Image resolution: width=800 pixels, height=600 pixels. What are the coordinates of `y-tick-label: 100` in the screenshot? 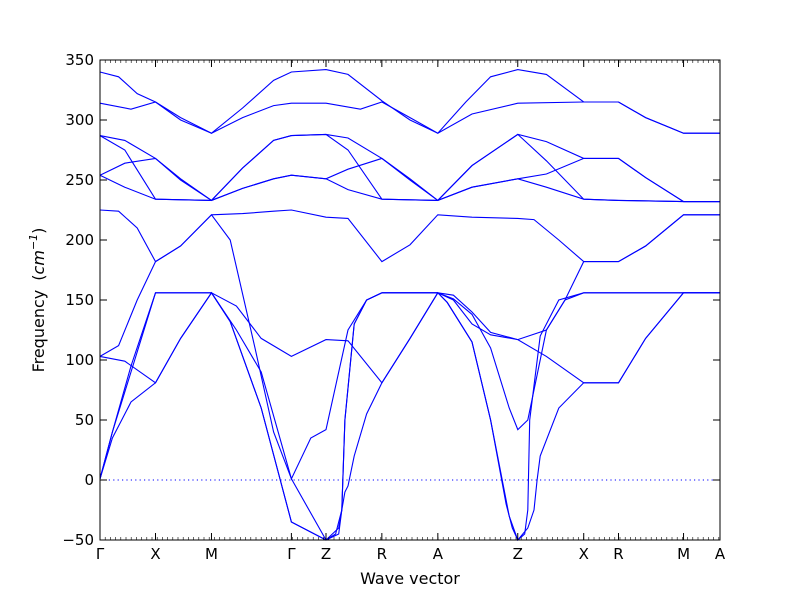 It's located at (79, 360).